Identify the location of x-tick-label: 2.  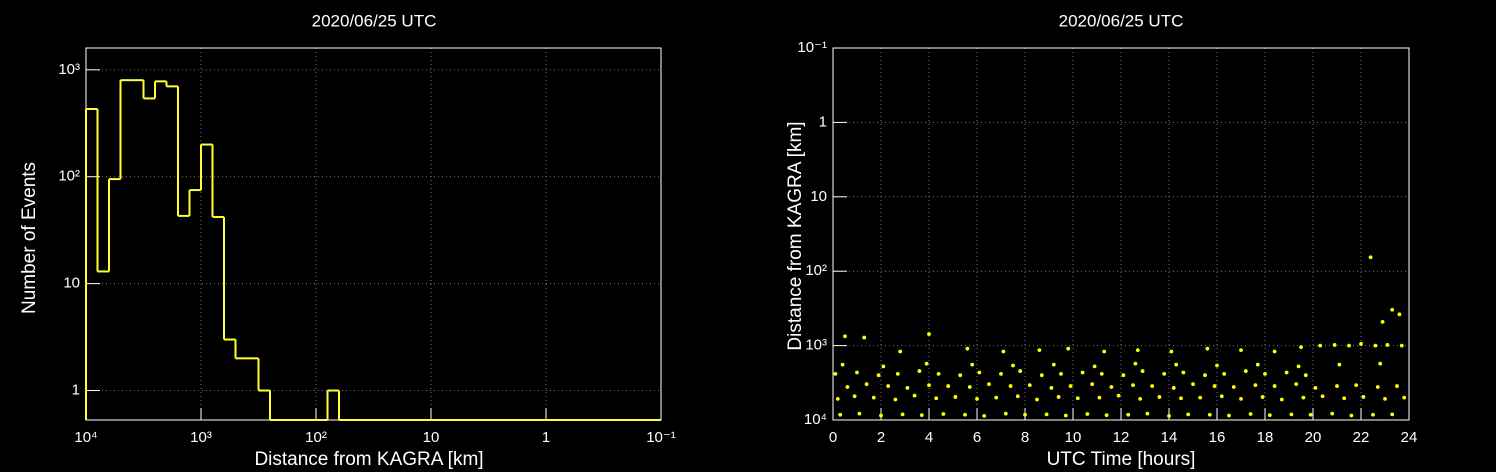
(881, 437).